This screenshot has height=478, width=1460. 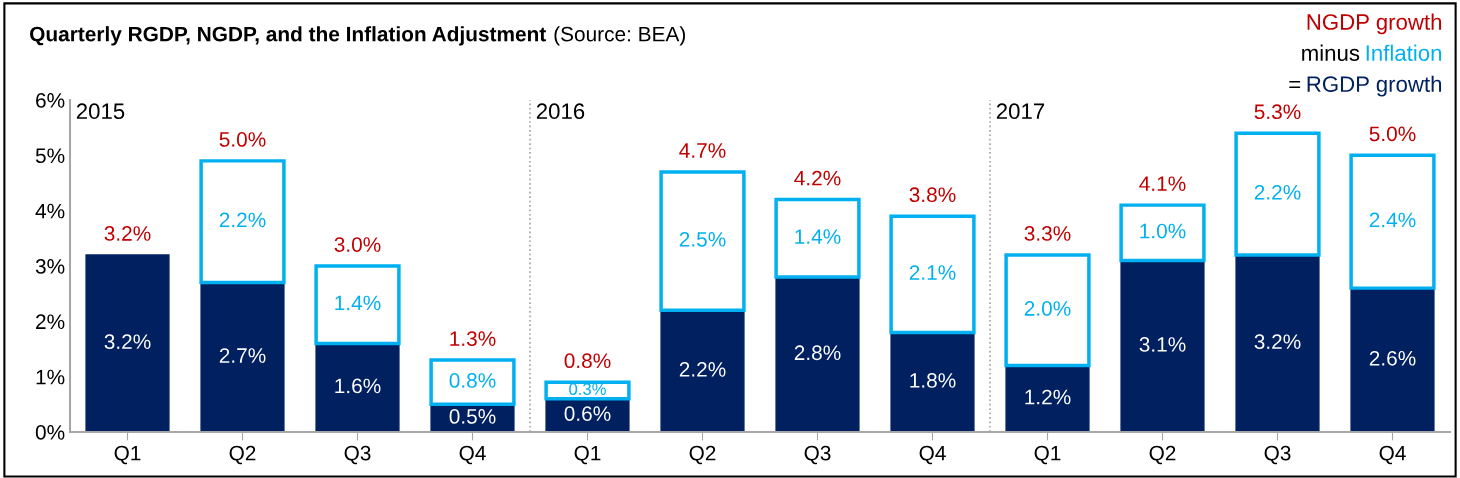 What do you see at coordinates (1392, 220) in the screenshot?
I see `data-label: 2.4%` at bounding box center [1392, 220].